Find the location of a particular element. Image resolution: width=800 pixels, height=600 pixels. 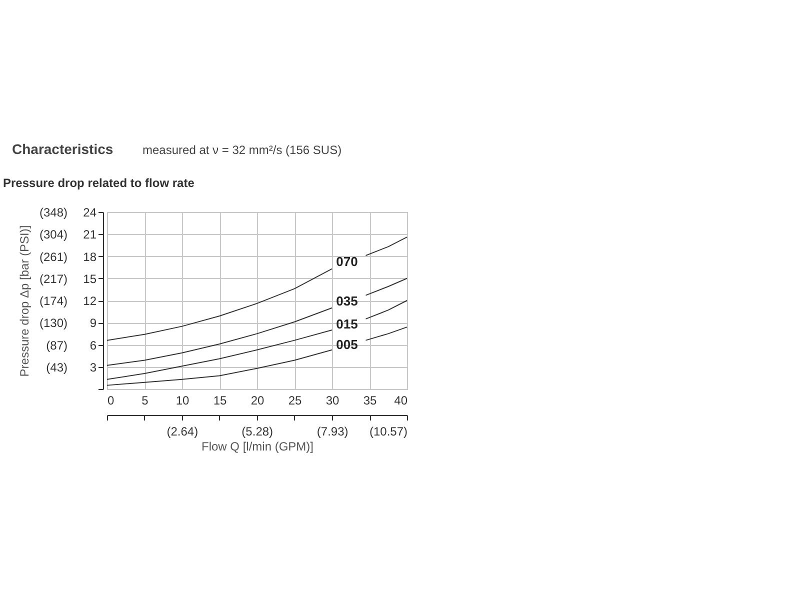

y-tick-label: 24 is located at coordinates (90, 213).